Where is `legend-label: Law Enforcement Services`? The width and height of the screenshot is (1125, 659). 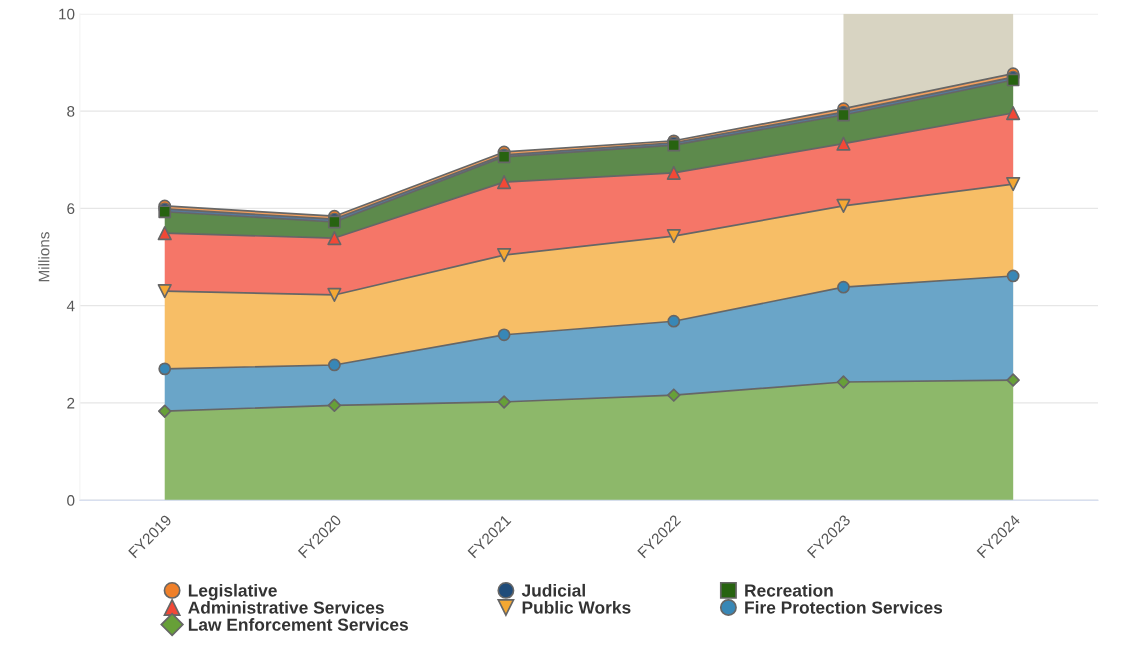 legend-label: Law Enforcement Services is located at coordinates (298, 624).